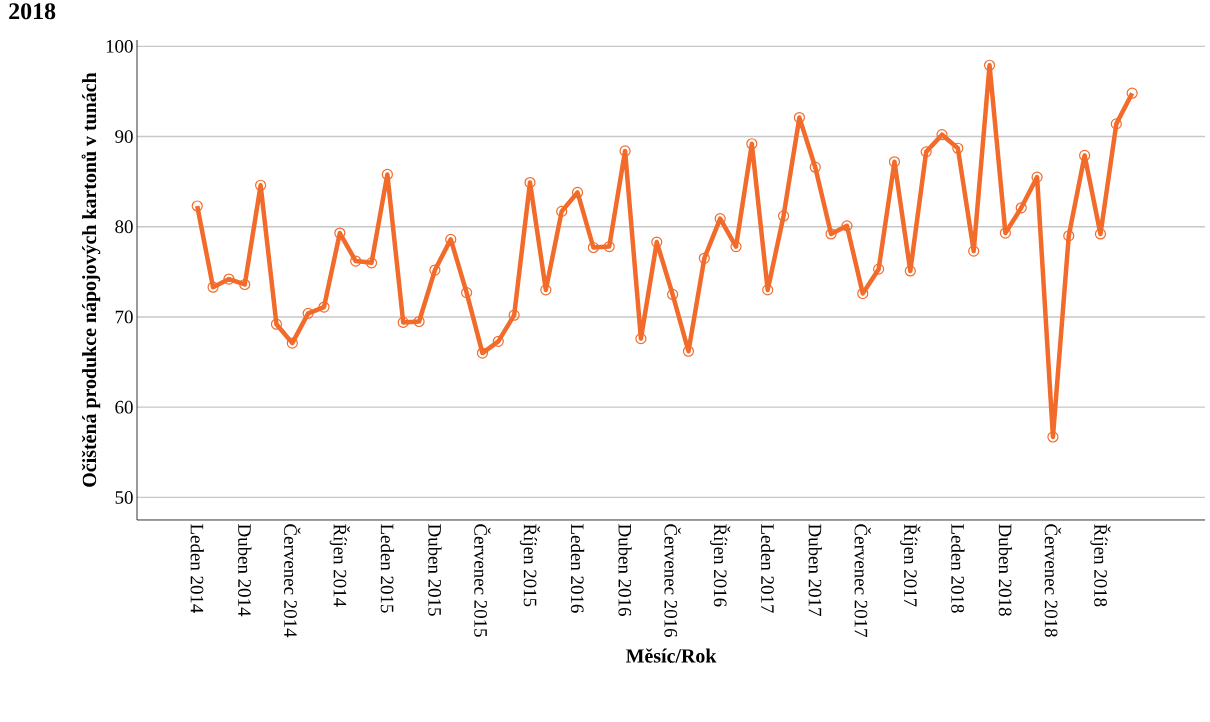 The width and height of the screenshot is (1210, 722). What do you see at coordinates (720, 565) in the screenshot?
I see `x-tick-label: Říjen 2016` at bounding box center [720, 565].